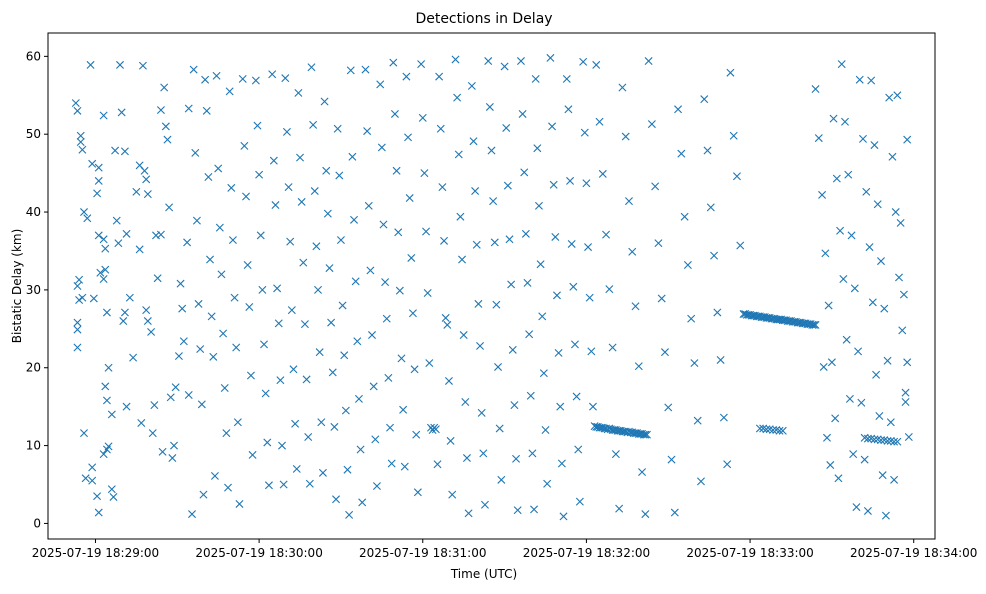 The image size is (986, 594). I want to click on x-tick-label: 2025-07-19 18:34:00, so click(913, 553).